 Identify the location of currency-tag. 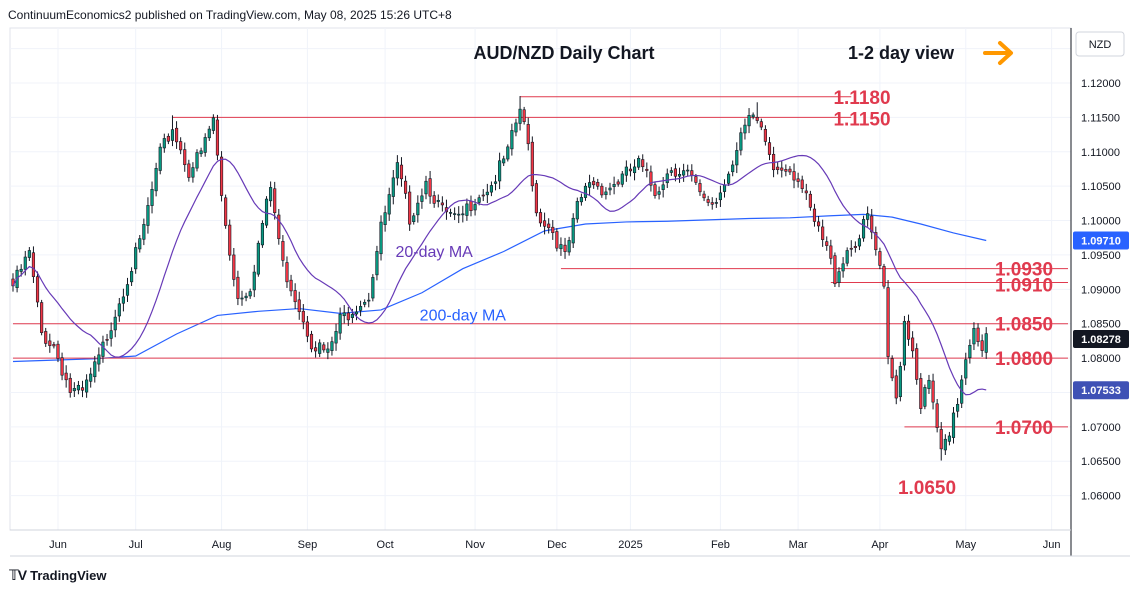
(1100, 44).